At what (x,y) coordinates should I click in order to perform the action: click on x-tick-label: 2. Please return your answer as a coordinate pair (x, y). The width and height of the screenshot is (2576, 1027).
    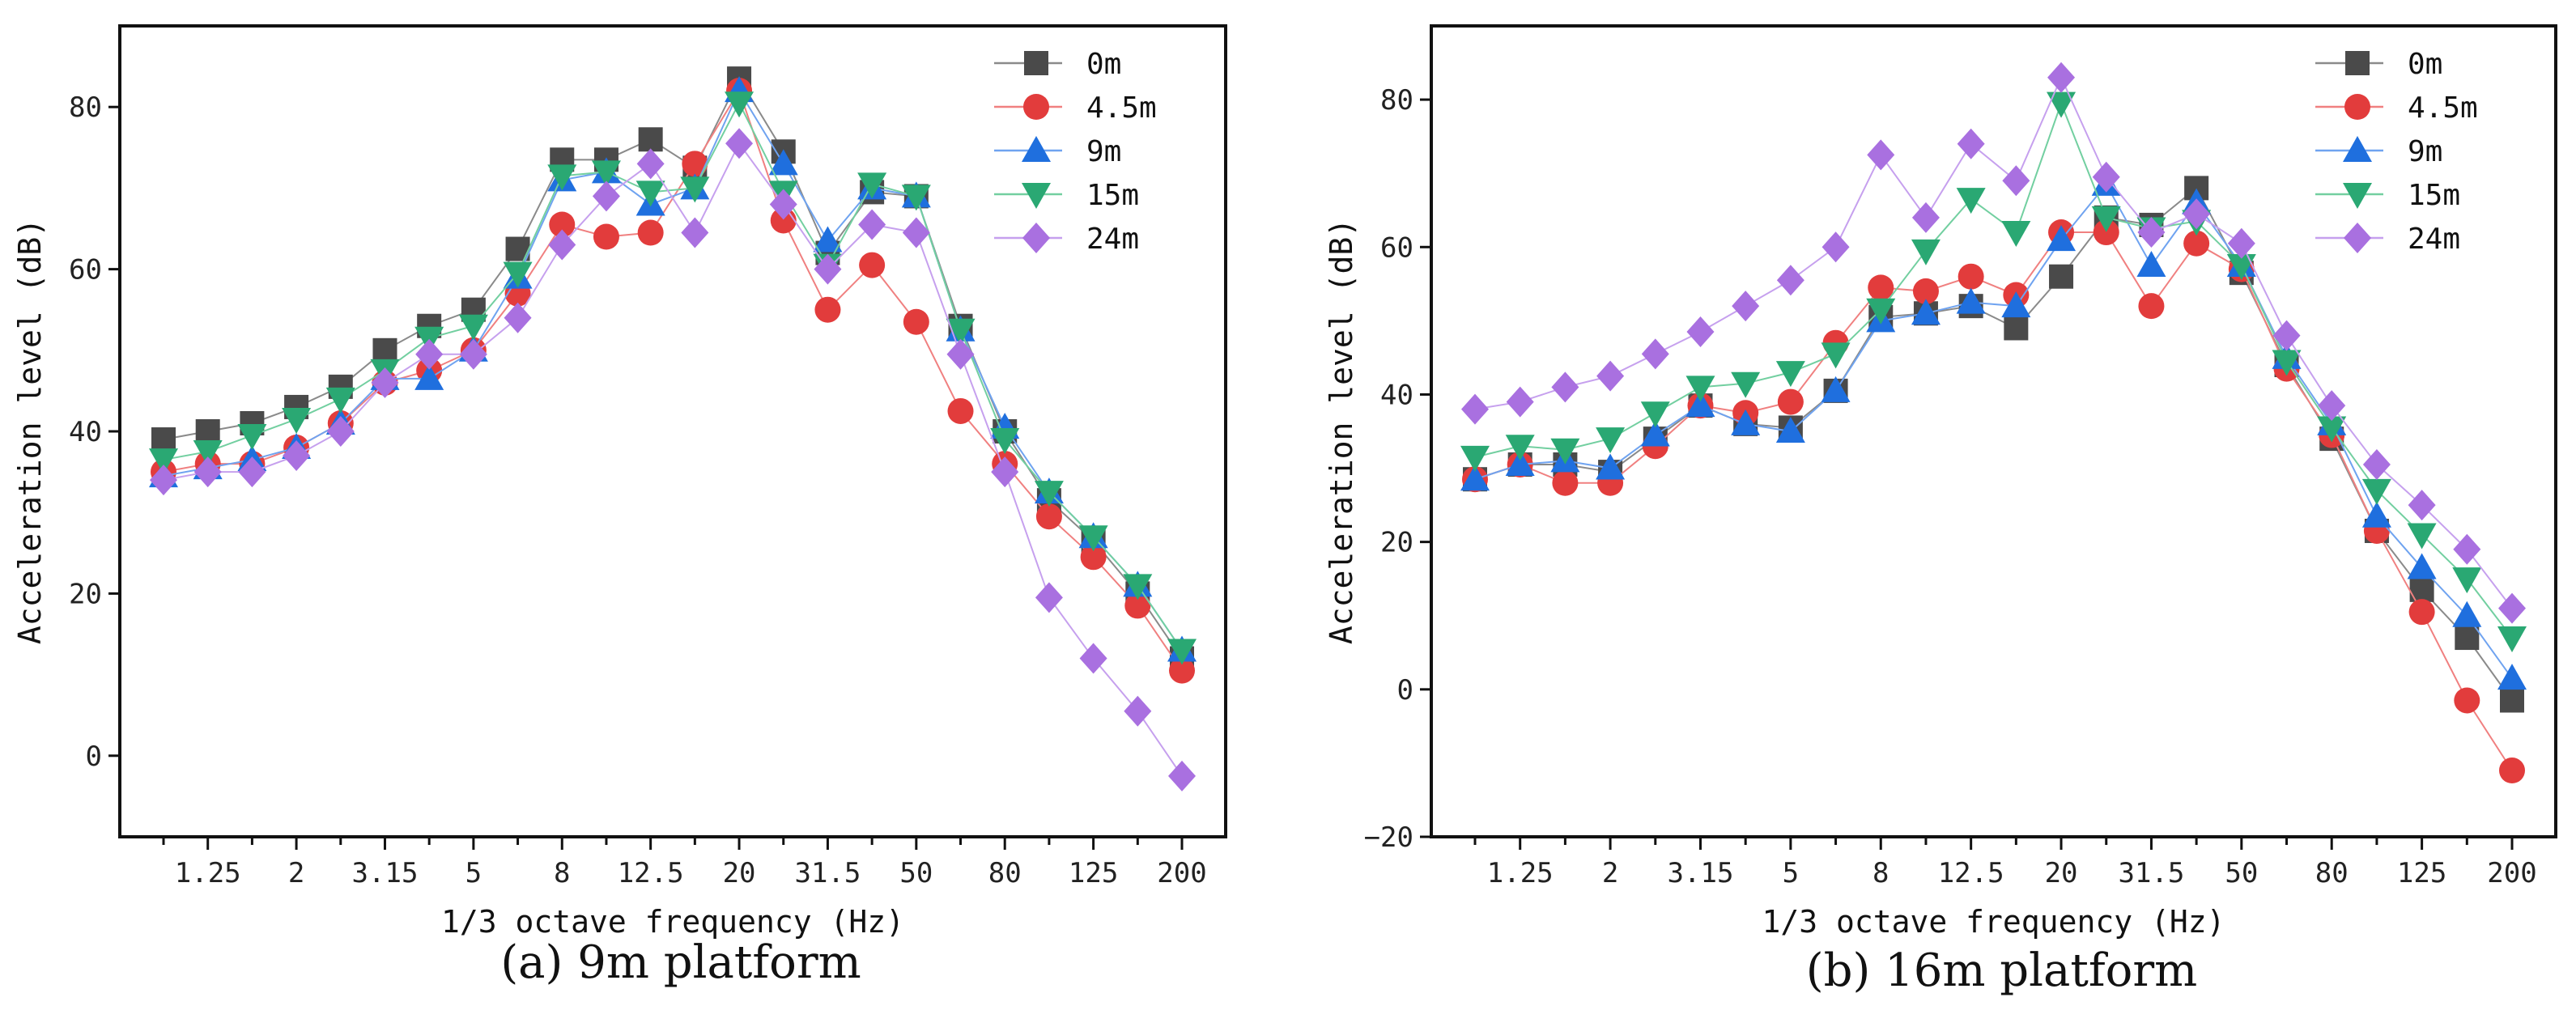
    Looking at the image, I should click on (1610, 873).